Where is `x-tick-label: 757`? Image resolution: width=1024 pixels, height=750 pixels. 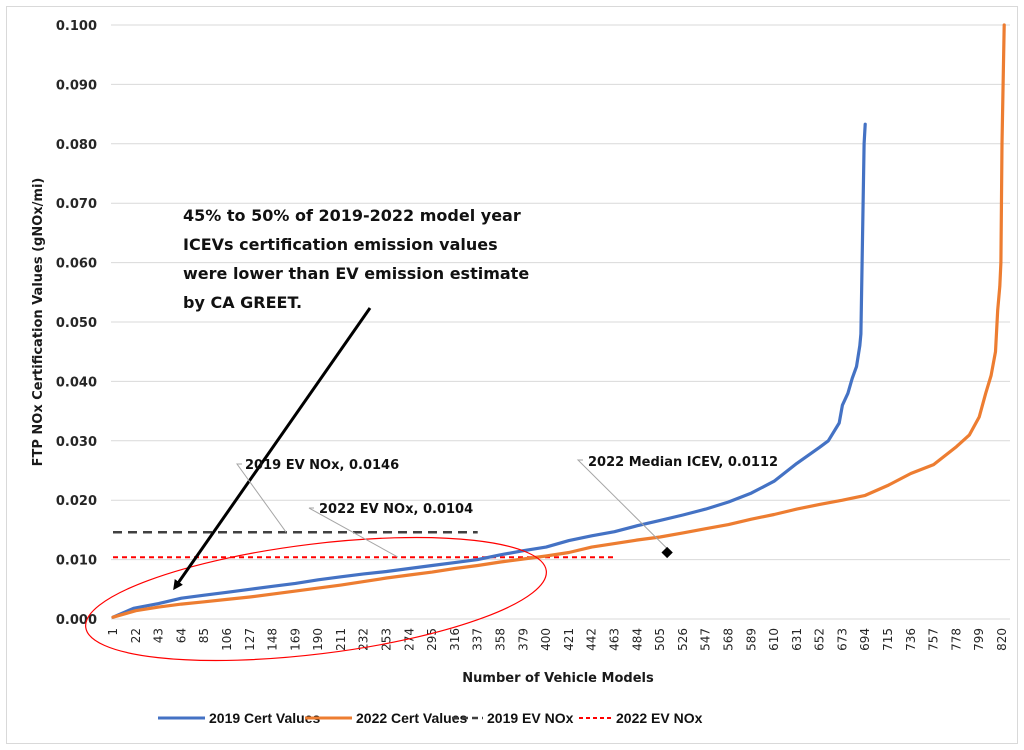
x-tick-label: 757 is located at coordinates (934, 639).